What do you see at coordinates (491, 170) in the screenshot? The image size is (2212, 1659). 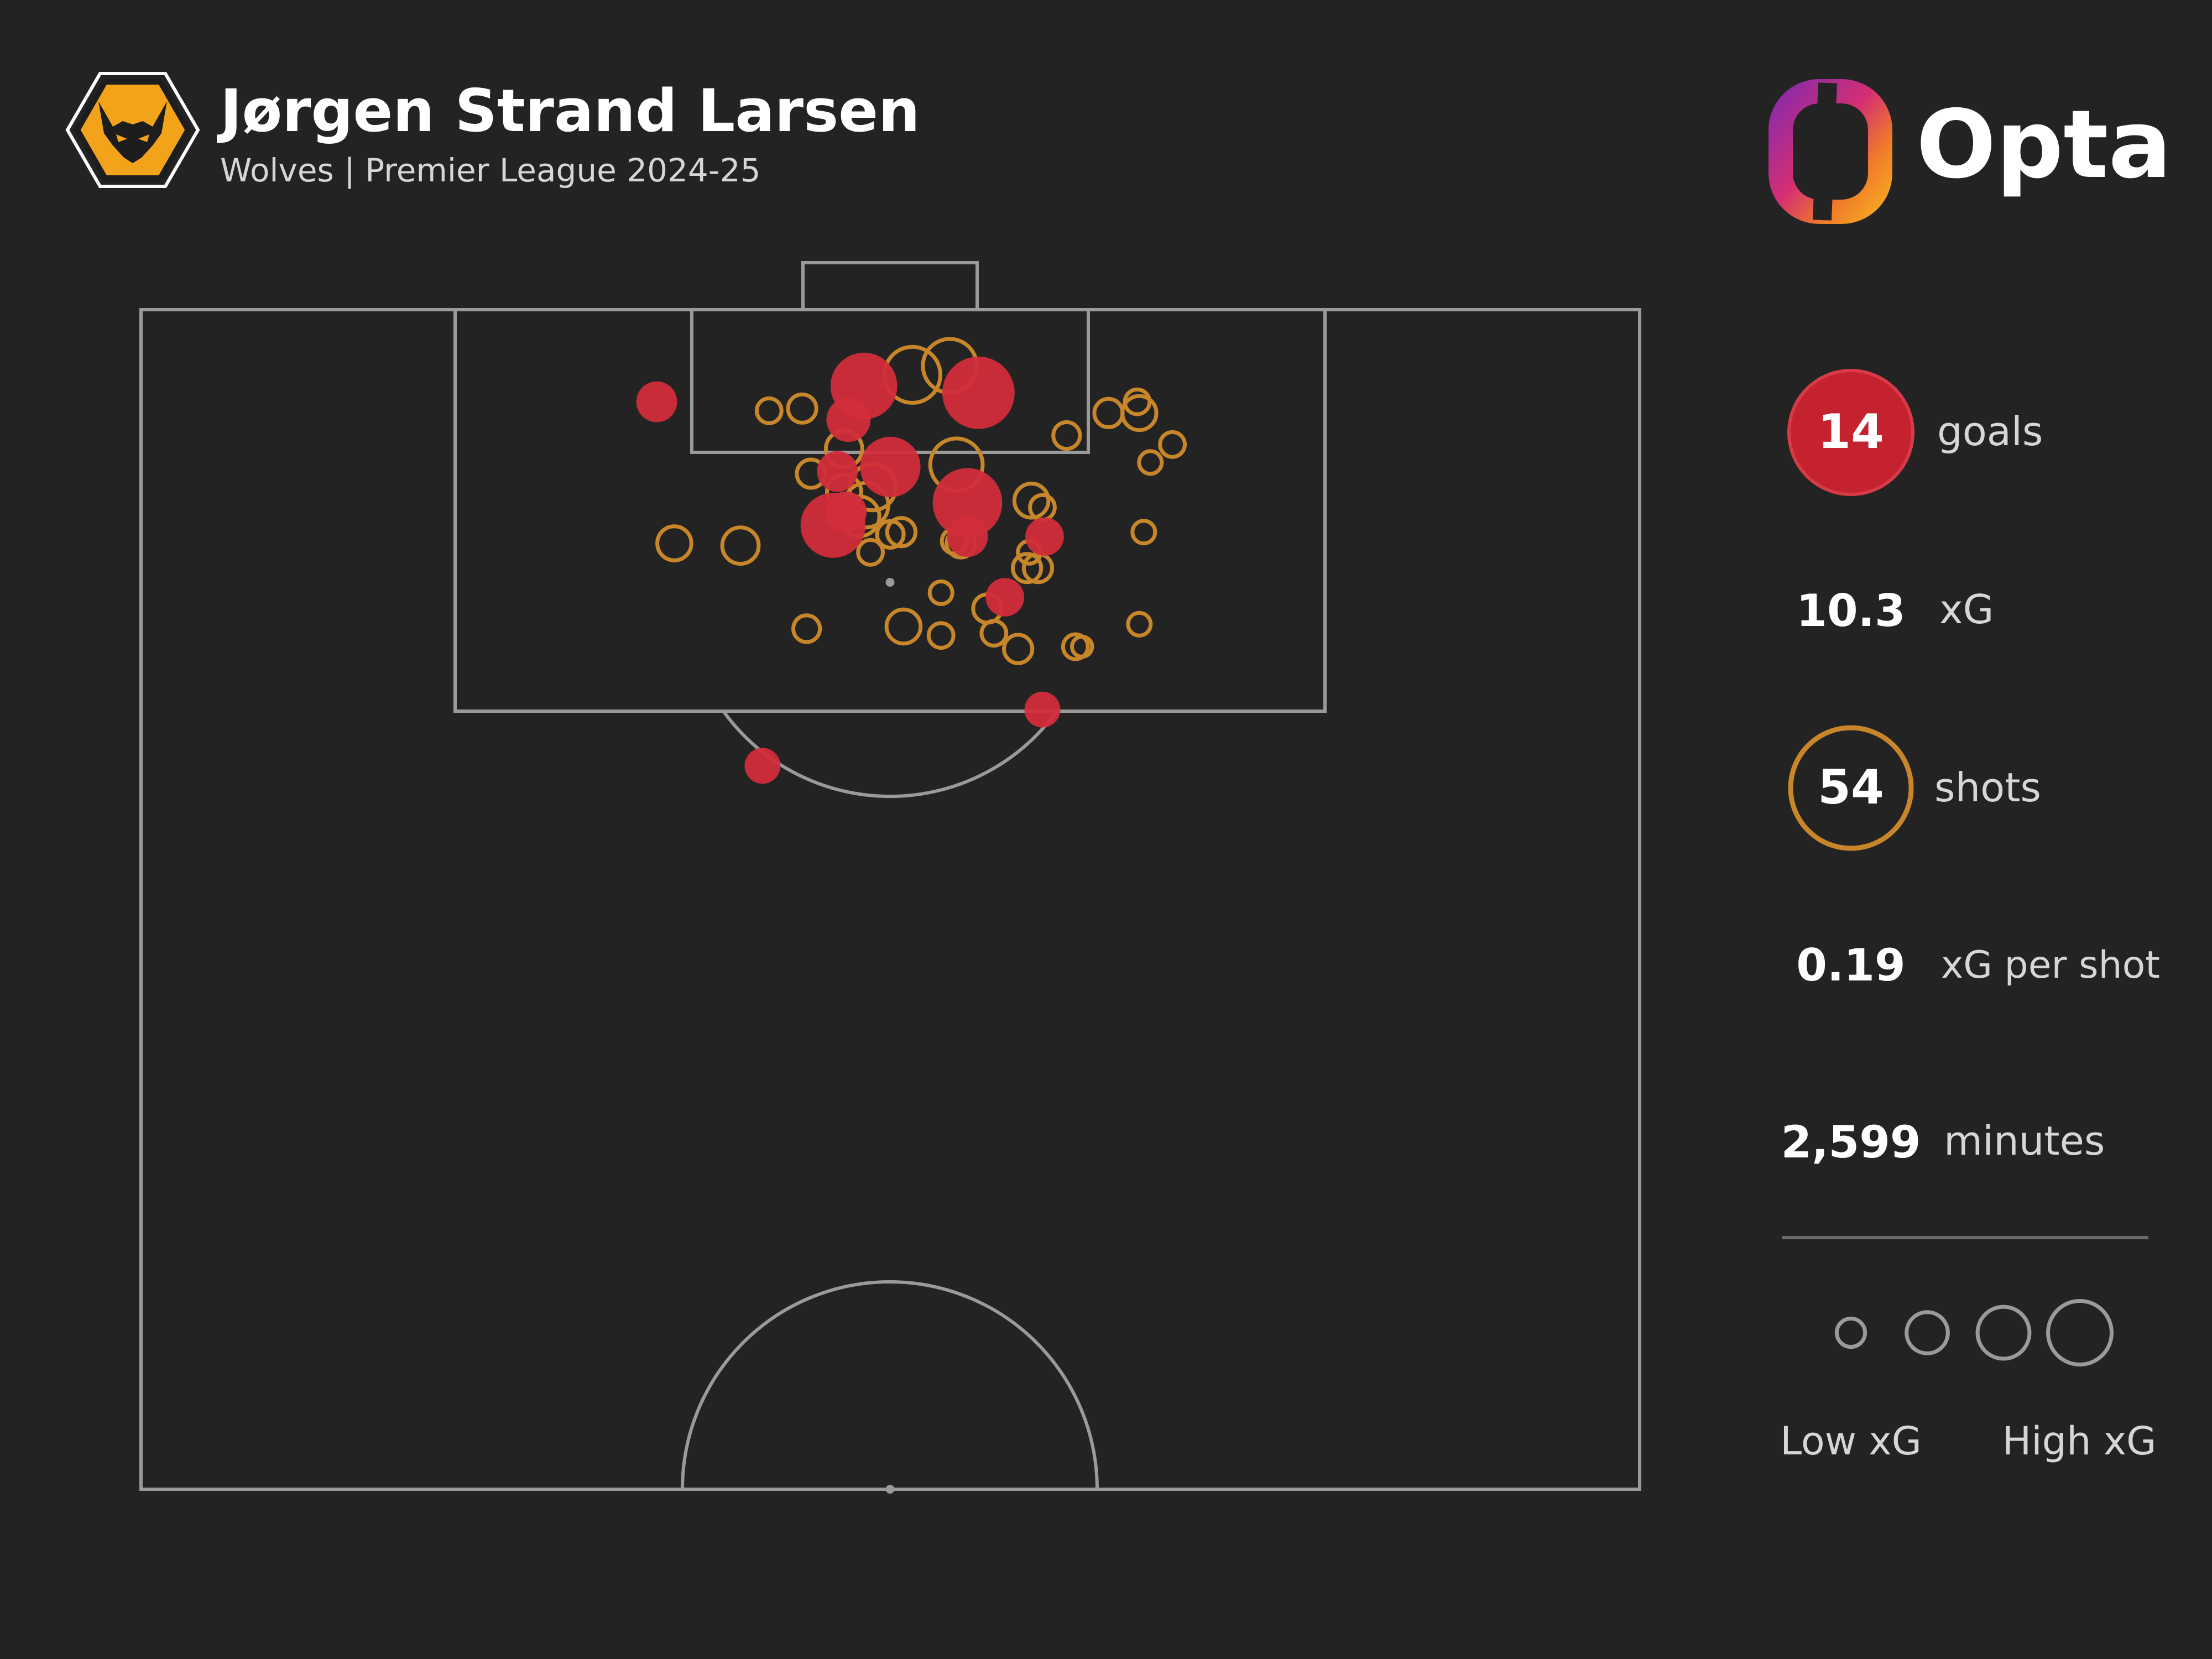 I see `subtitle: Wolves | Premier League 2024-25` at bounding box center [491, 170].